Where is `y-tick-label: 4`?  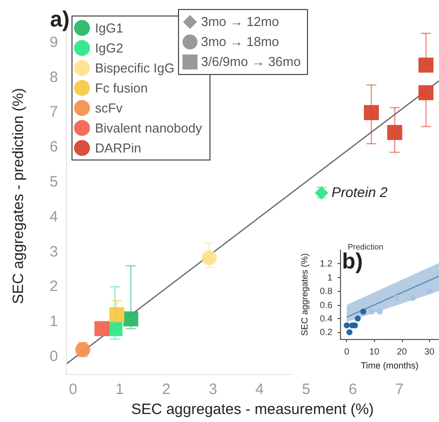 y-tick-label: 4 is located at coordinates (54, 217).